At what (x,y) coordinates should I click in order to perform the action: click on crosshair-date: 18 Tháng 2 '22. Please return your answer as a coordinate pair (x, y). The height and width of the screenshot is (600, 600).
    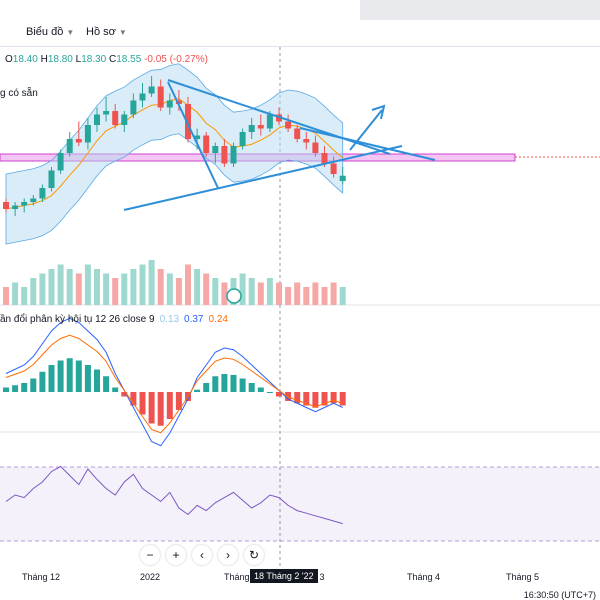
    Looking at the image, I should click on (284, 576).